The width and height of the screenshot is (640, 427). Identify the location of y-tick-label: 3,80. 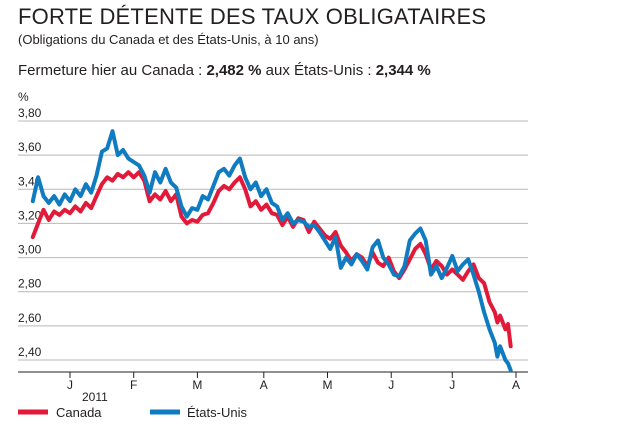
(30, 113).